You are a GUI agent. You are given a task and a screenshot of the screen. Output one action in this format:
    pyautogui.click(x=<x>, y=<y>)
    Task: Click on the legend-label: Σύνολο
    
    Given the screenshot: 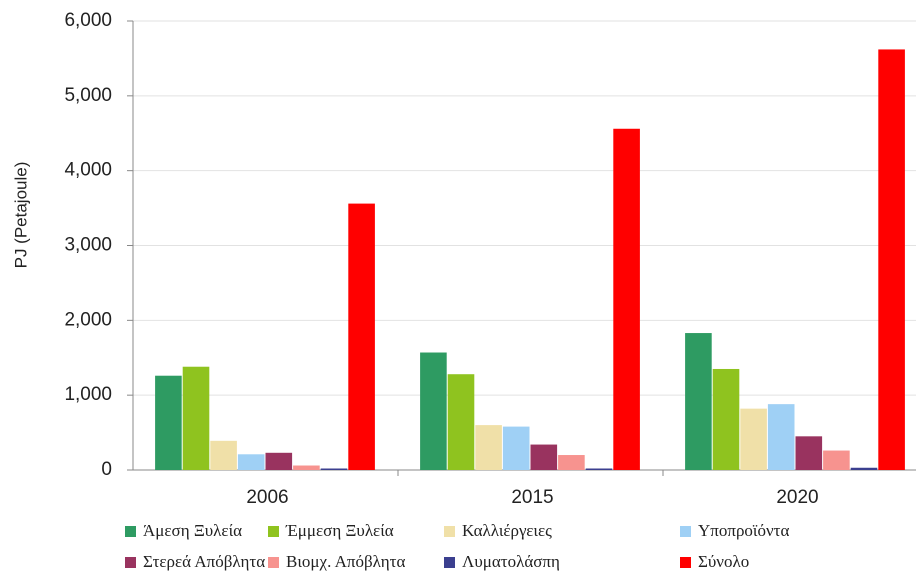 What is the action you would take?
    pyautogui.click(x=723, y=561)
    